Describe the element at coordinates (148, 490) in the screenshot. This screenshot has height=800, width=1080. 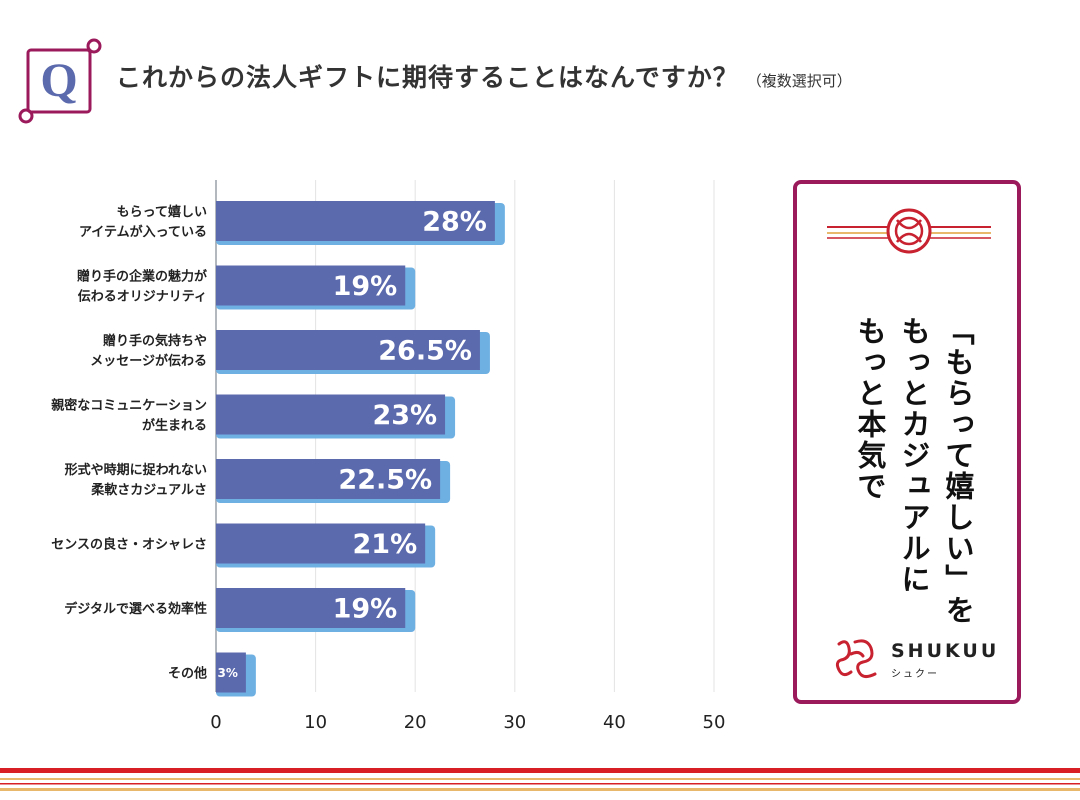
I see `category-label: 柔軟さカジュアルさ` at that location.